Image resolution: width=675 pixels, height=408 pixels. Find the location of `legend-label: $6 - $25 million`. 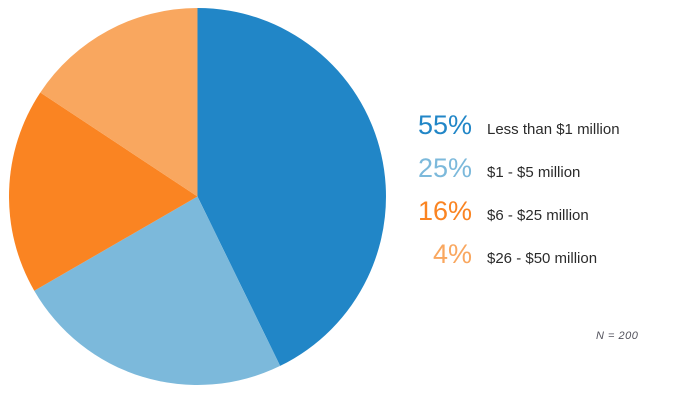

legend-label: $6 - $25 million is located at coordinates (538, 215).